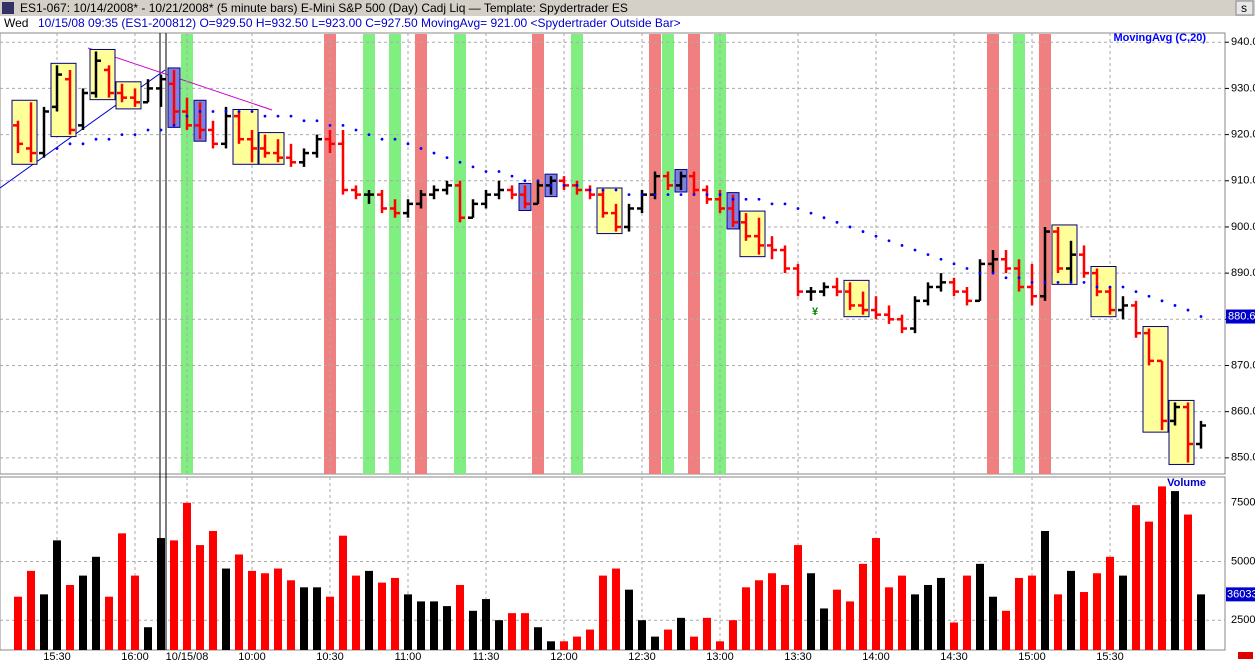  I want to click on y-tick-label: 890.0, so click(1243, 273).